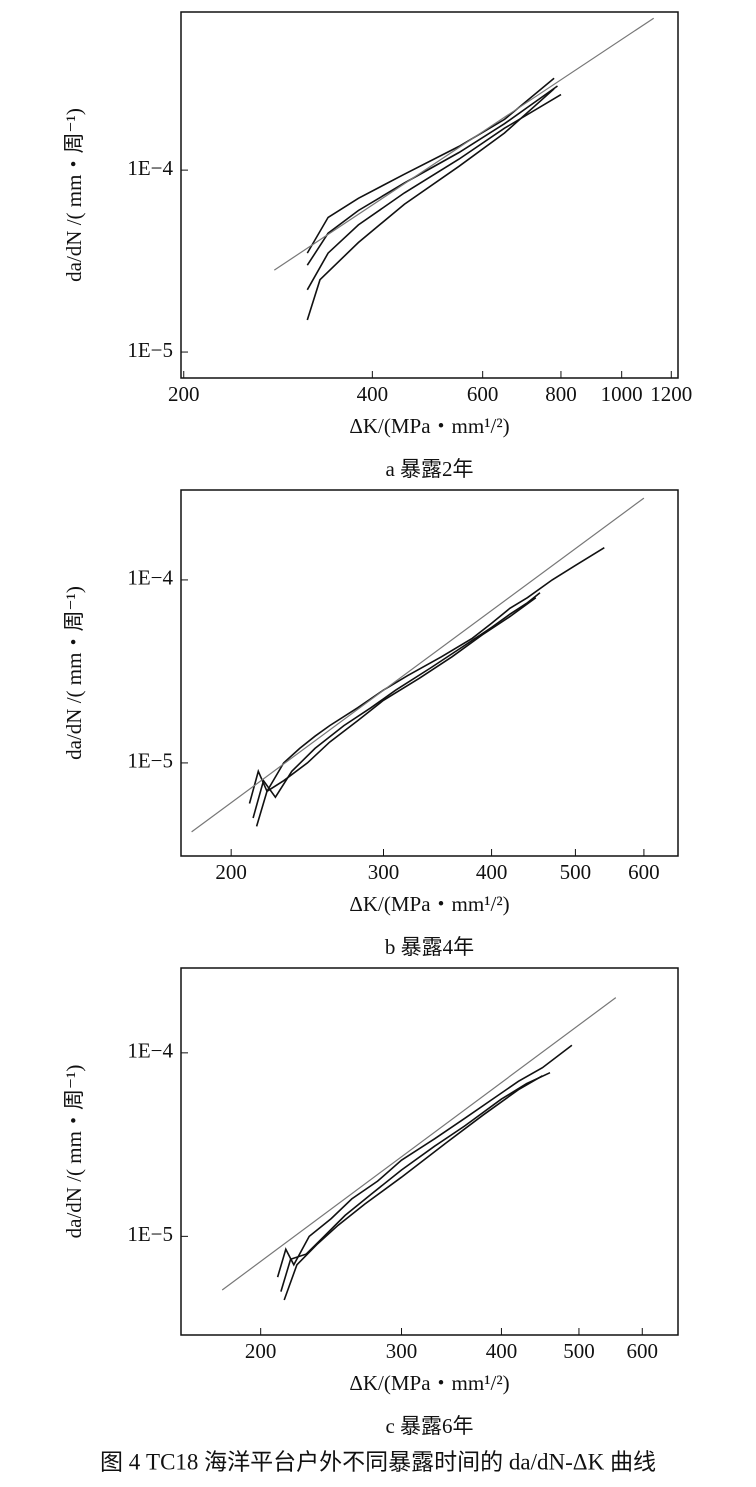 The image size is (756, 1487). Describe the element at coordinates (561, 394) in the screenshot. I see `x-tick-label: 800` at that location.